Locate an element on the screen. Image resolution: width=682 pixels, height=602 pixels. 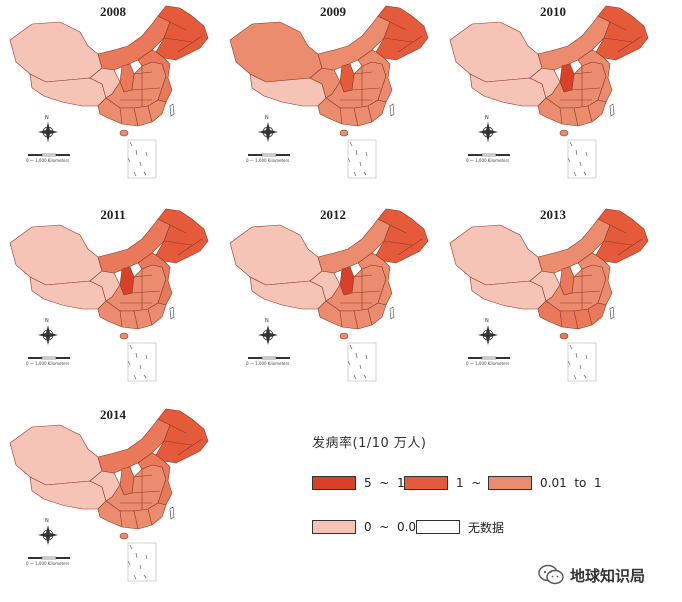
watermark-text: 地球知识局 is located at coordinates (608, 575).